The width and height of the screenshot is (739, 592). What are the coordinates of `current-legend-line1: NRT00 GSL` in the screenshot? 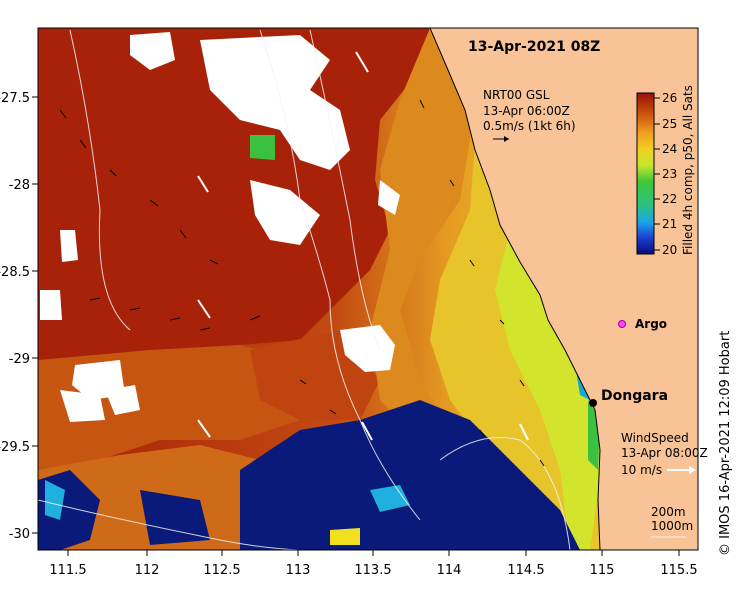 It's located at (516, 95).